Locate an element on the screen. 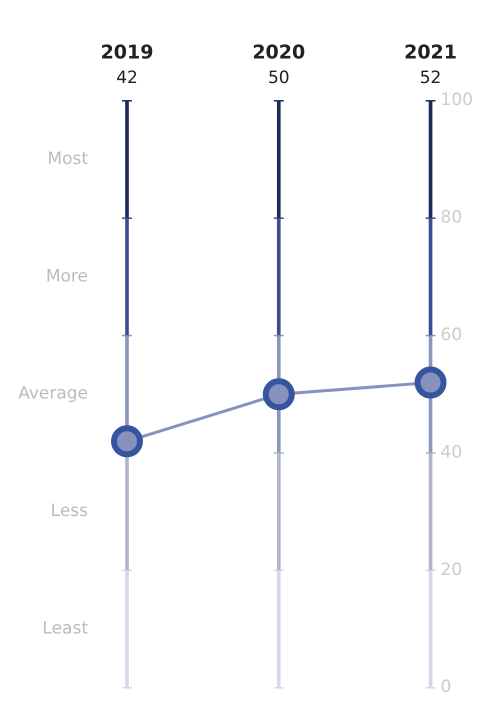 The image size is (493, 708). text: 42 is located at coordinates (127, 78).